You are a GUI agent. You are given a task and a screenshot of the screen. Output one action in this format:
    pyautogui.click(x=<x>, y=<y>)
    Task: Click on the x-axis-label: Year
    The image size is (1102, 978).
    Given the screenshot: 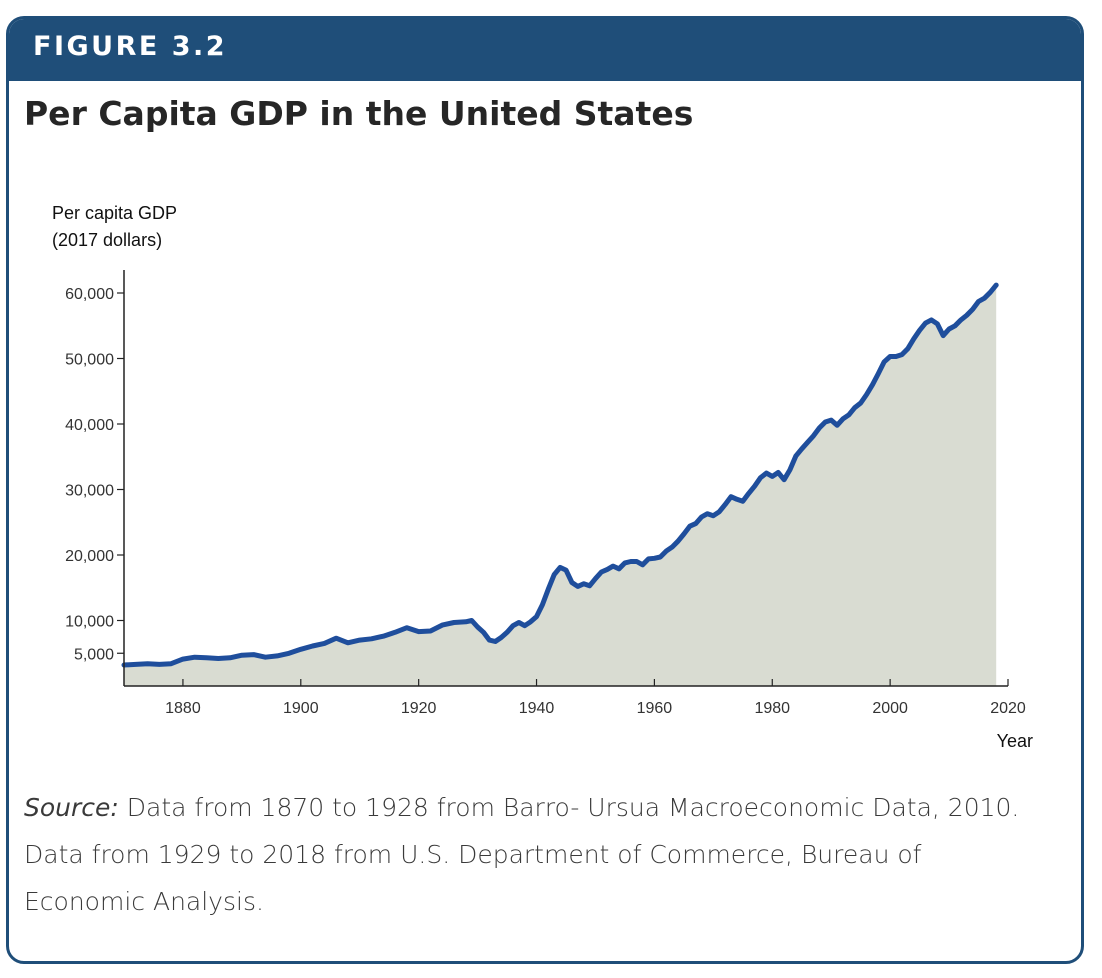 What is the action you would take?
    pyautogui.click(x=1015, y=741)
    